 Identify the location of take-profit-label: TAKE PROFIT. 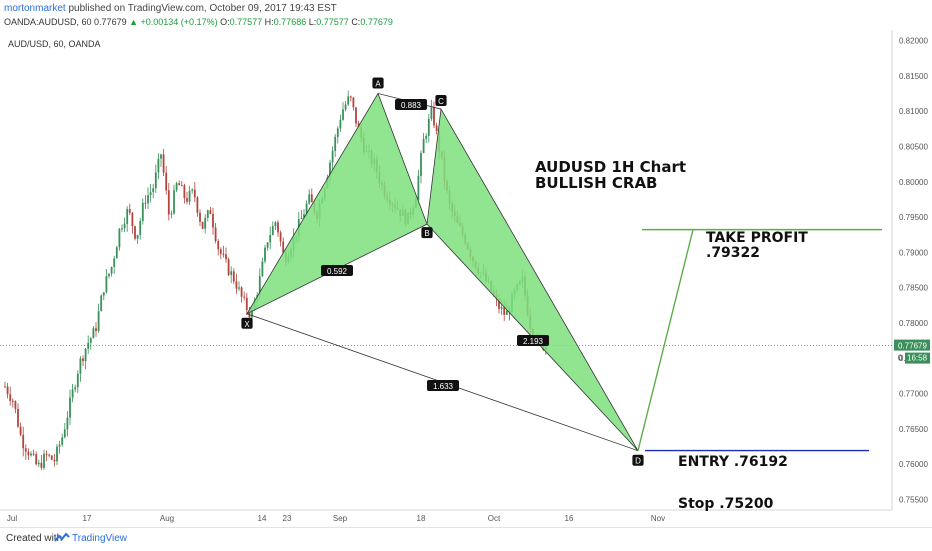
(757, 238).